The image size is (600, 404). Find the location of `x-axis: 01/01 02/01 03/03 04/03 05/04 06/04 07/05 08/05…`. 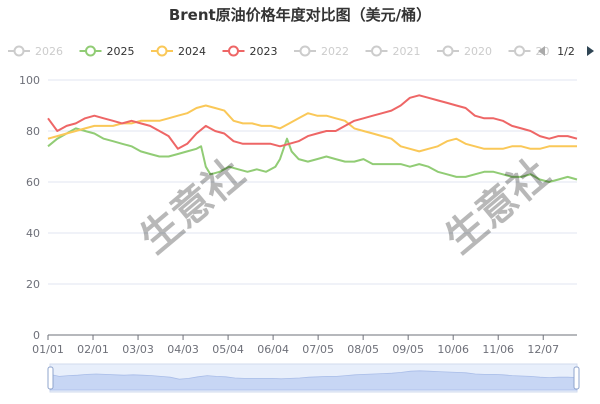

x-axis: 01/01 02/01 03/03 04/03 05/04 06/04 07/05 08/05… is located at coordinates (304, 345).